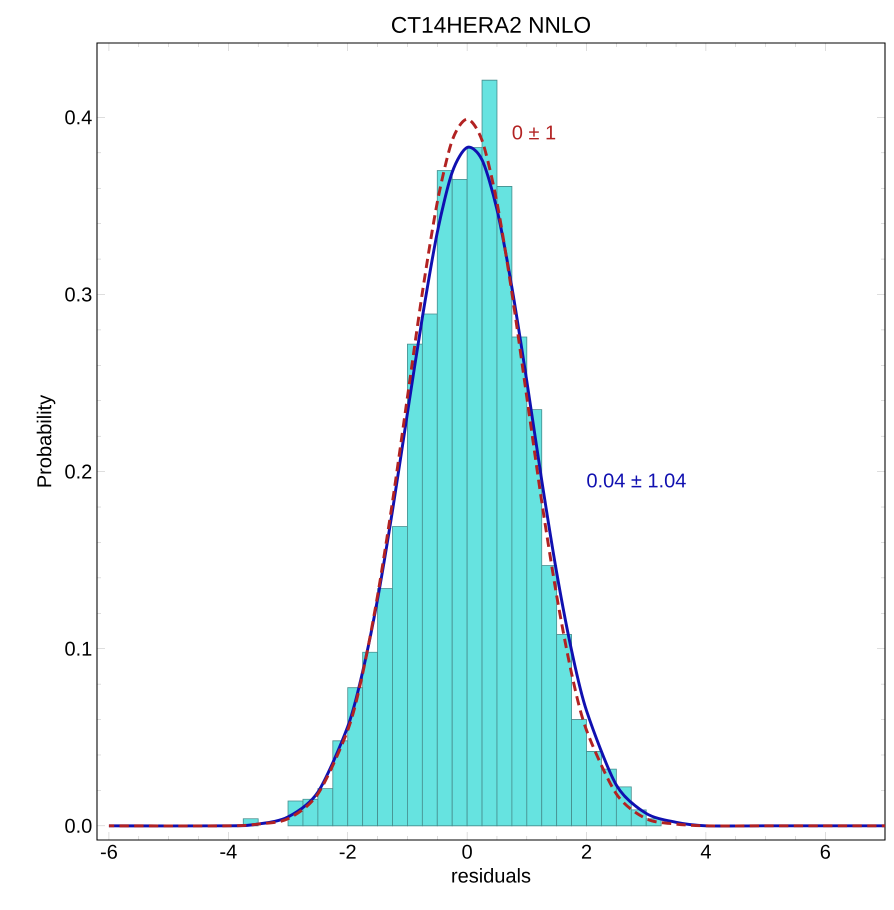 The height and width of the screenshot is (910, 894). Describe the element at coordinates (491, 24) in the screenshot. I see `chart-title: CT14HERA2 NNLO` at that location.